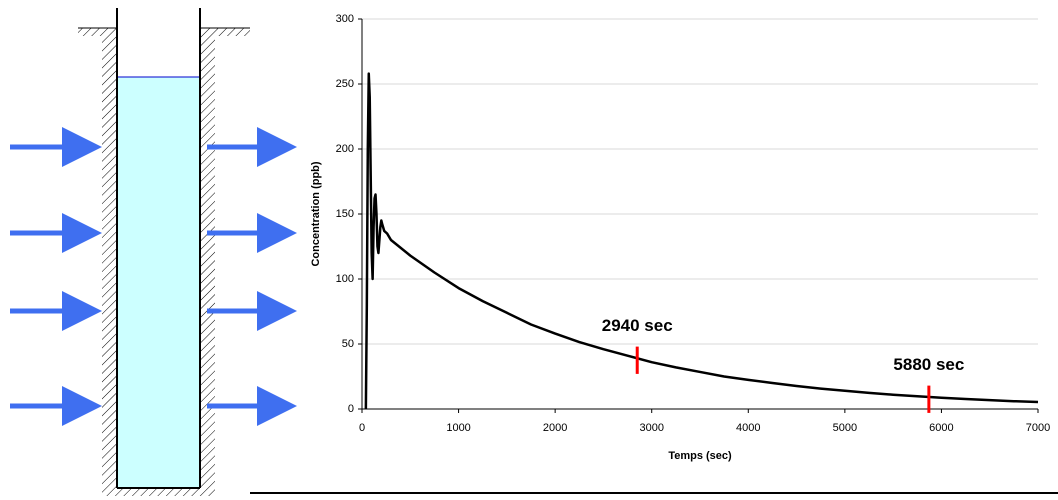 This screenshot has height=500, width=1058. Describe the element at coordinates (158, 282) in the screenshot. I see `water` at that location.